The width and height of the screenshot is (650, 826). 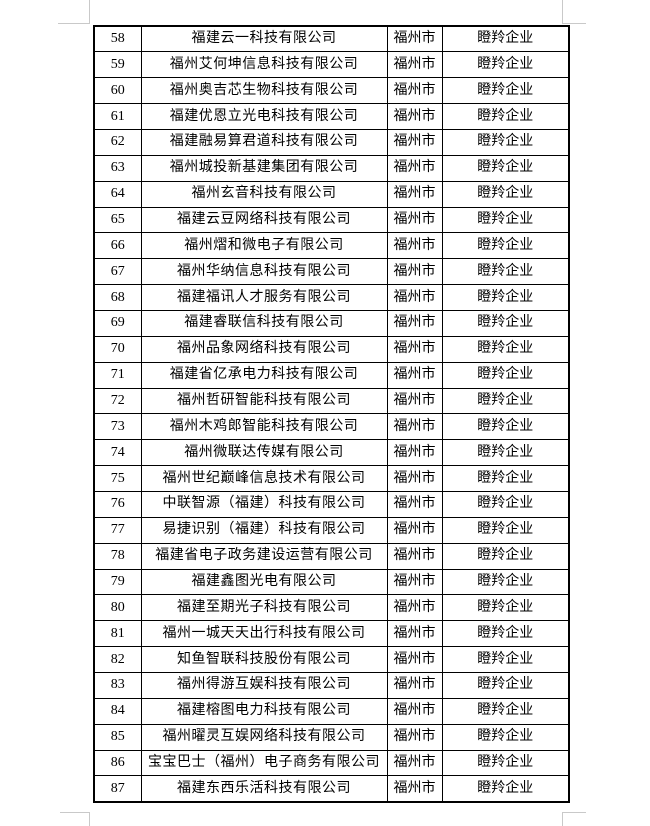 I want to click on table-row: 84 福建榕图电力科技有限公司 福州市 瞪羚企业, so click(x=331, y=711).